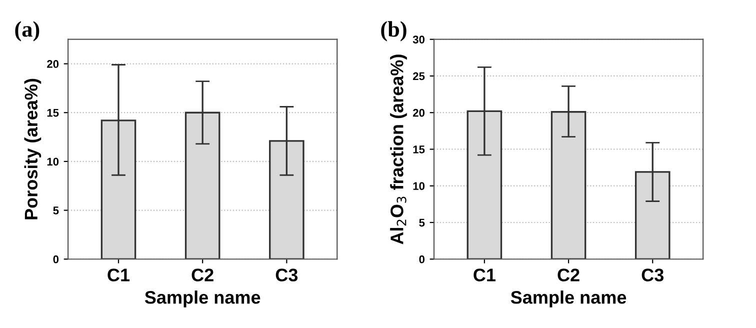 The image size is (756, 328). I want to click on chart-title: (b), so click(393, 31).